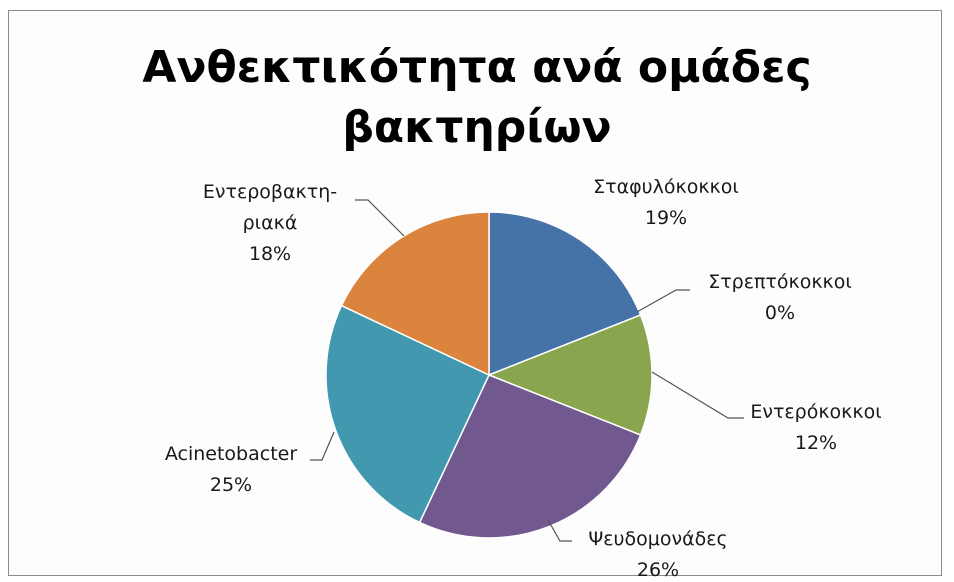 The image size is (954, 582). I want to click on slice-6-label-line-1: Εντεροβακτη-, so click(270, 192).